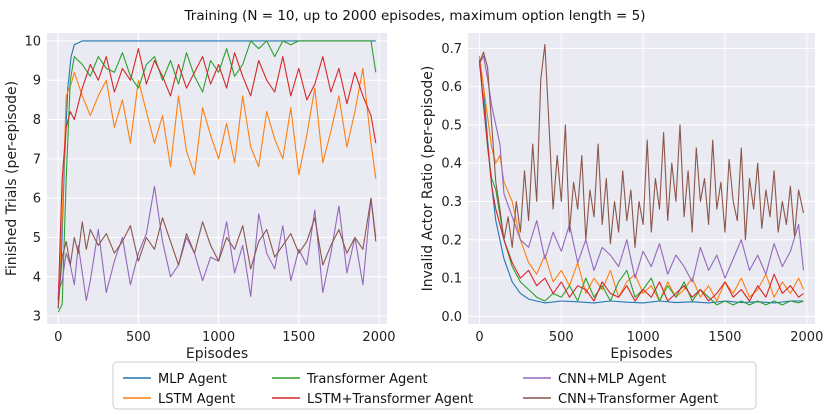 The width and height of the screenshot is (830, 415). I want to click on series-line-cnn-mlp-agent, so click(217, 243).